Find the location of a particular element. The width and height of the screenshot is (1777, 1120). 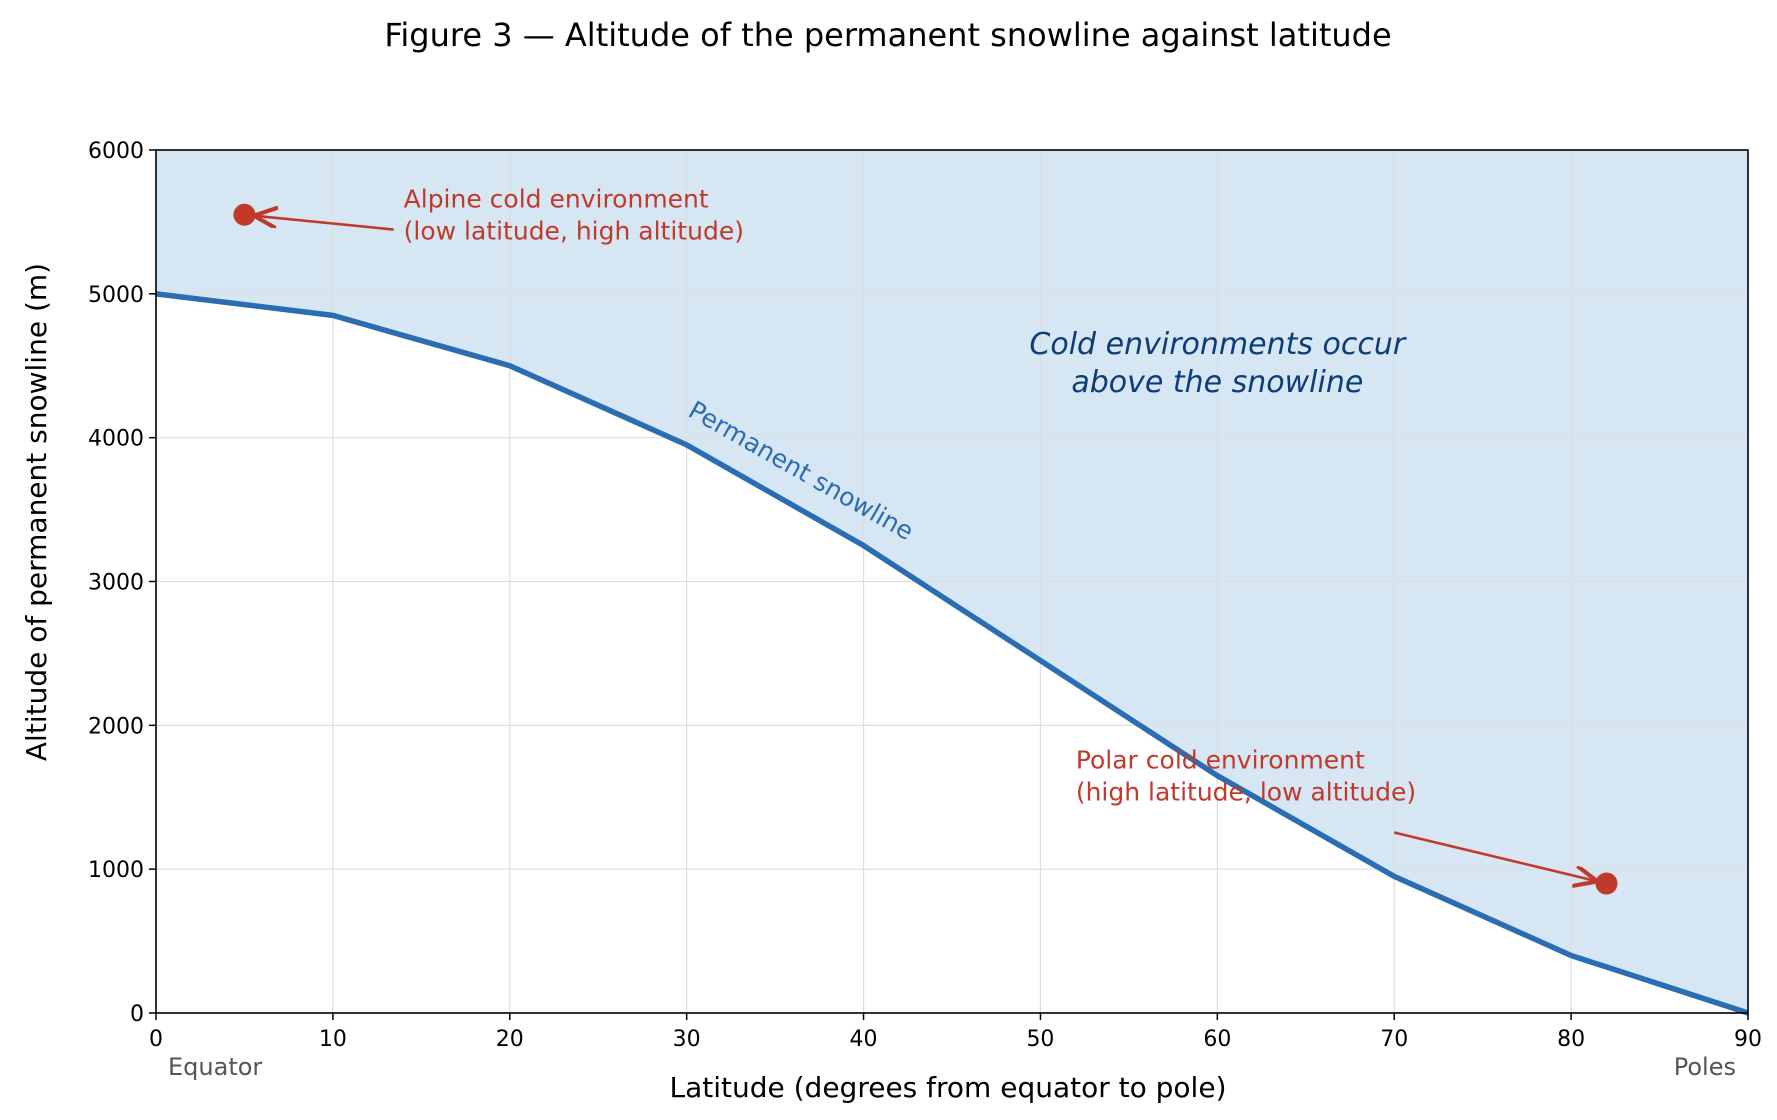

x-tick-label: 70 is located at coordinates (1394, 1039).